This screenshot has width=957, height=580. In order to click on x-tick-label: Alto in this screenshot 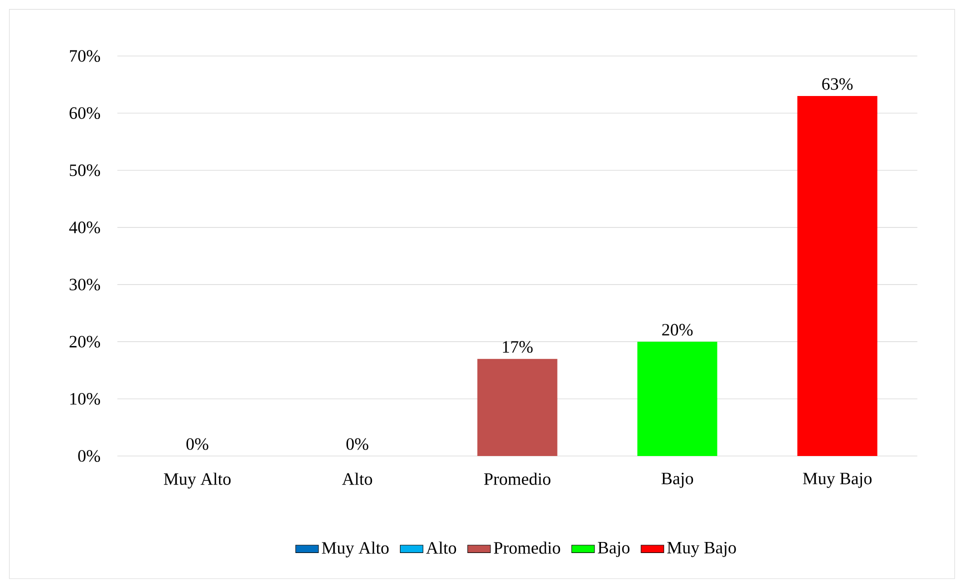, I will do `click(357, 478)`.